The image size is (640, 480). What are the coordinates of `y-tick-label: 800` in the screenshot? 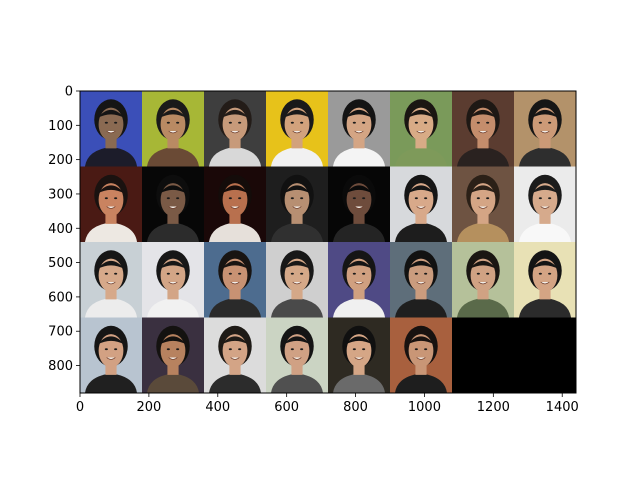 It's located at (60, 366).